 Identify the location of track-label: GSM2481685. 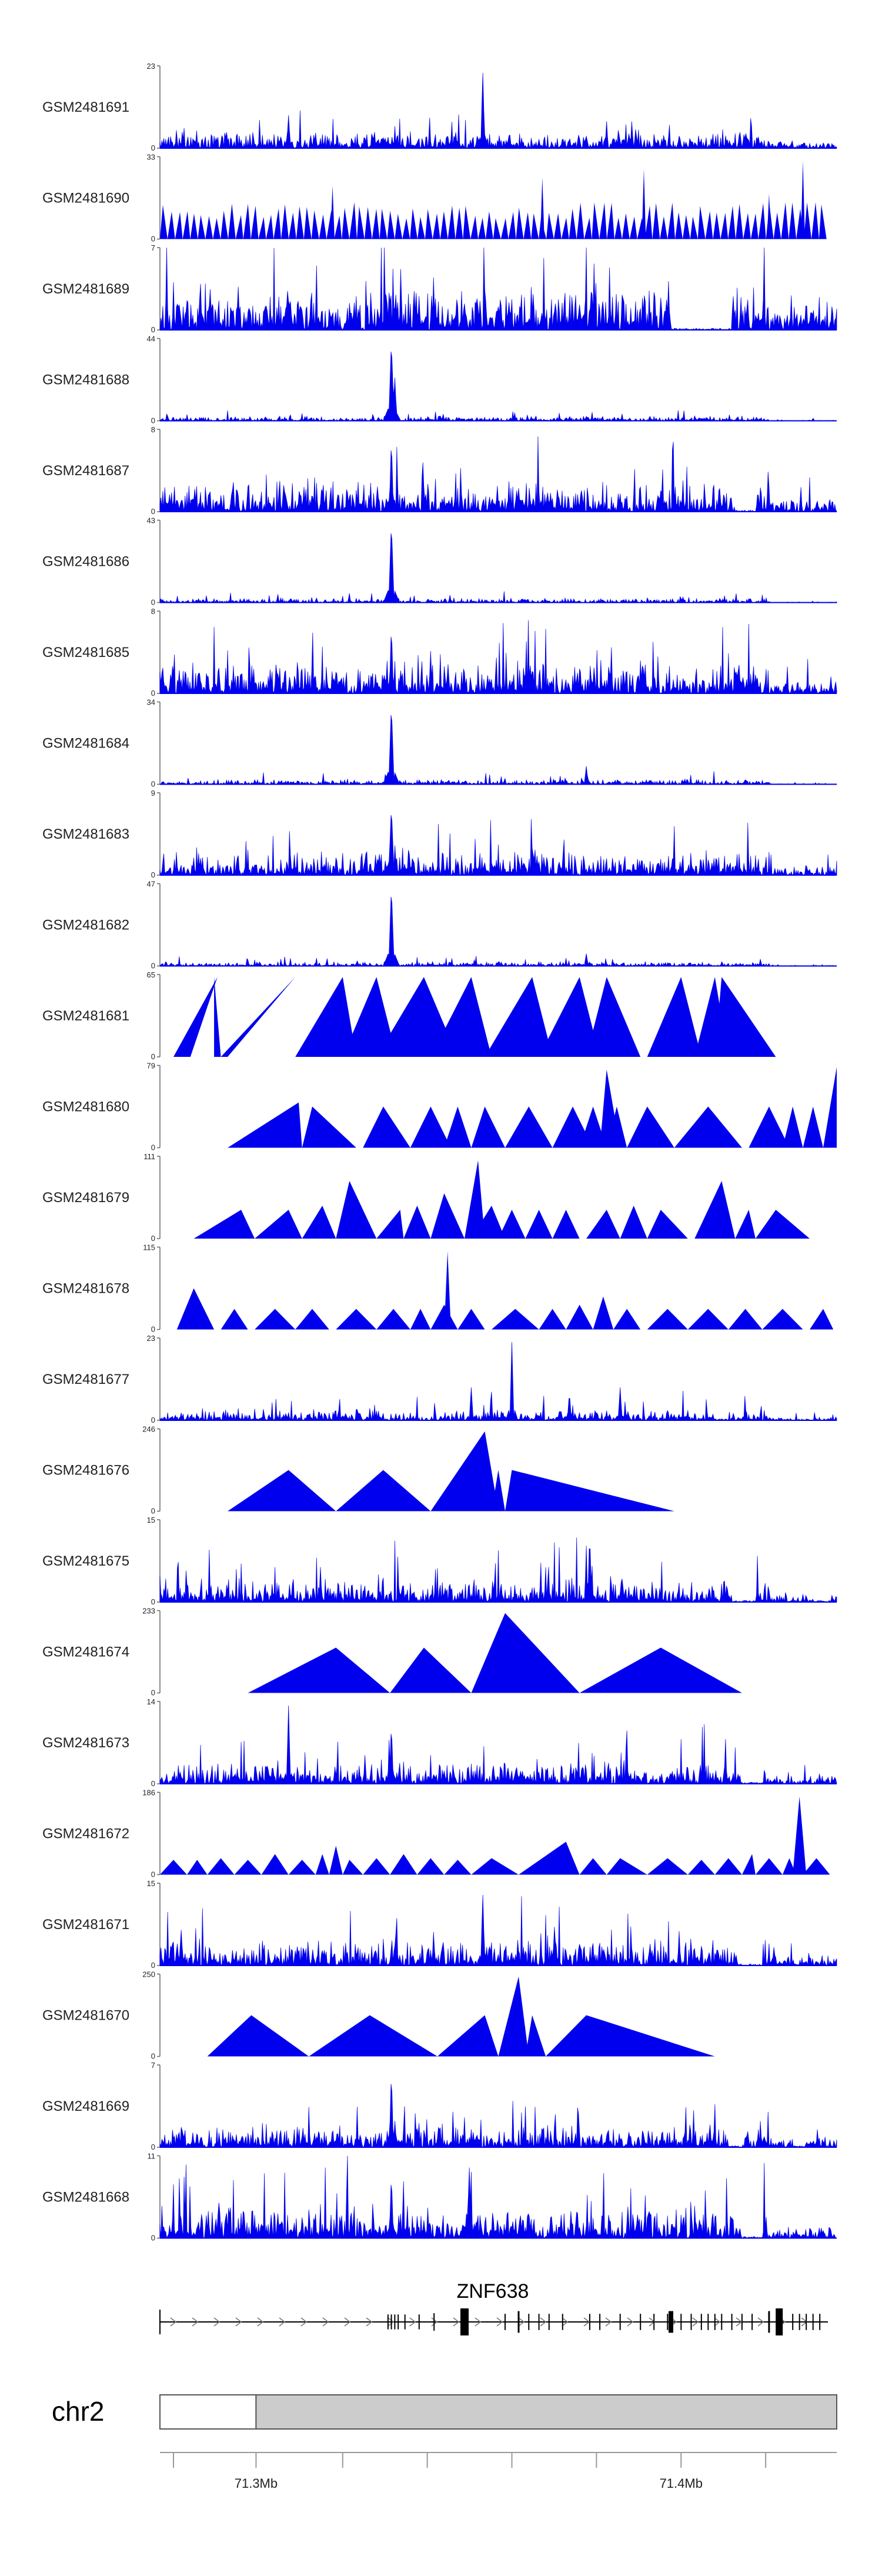
(85, 652).